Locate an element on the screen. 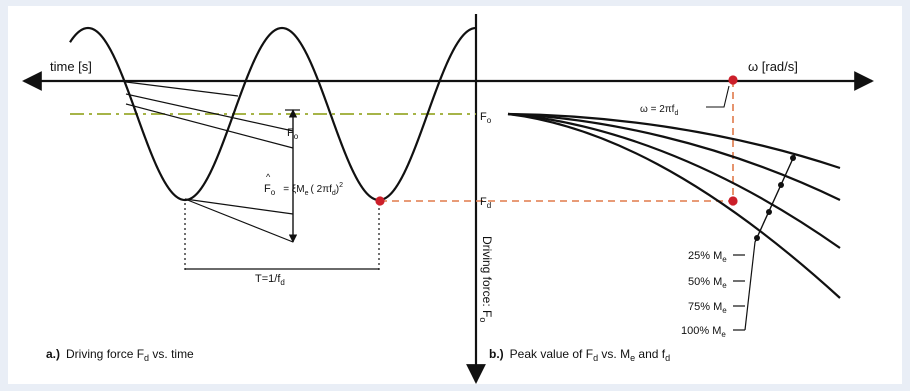 This screenshot has height=391, width=910. curves-crossing-leader is located at coordinates (775, 198).